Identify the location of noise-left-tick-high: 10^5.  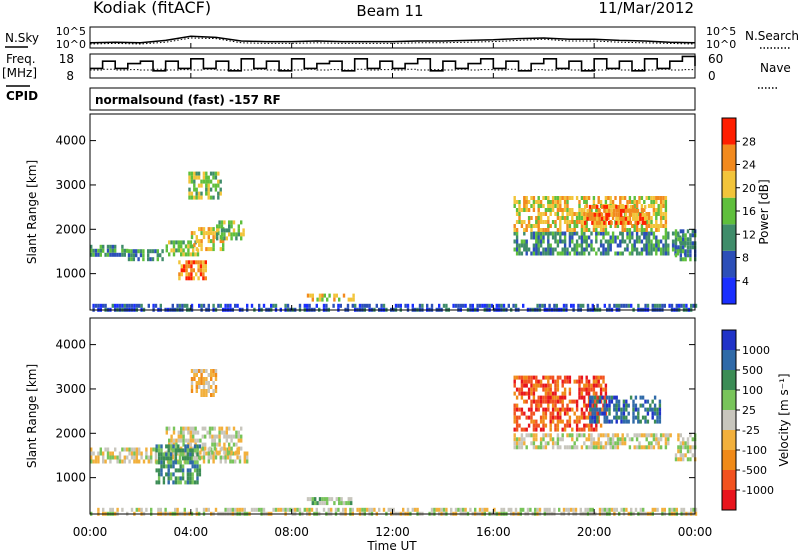
(71, 31).